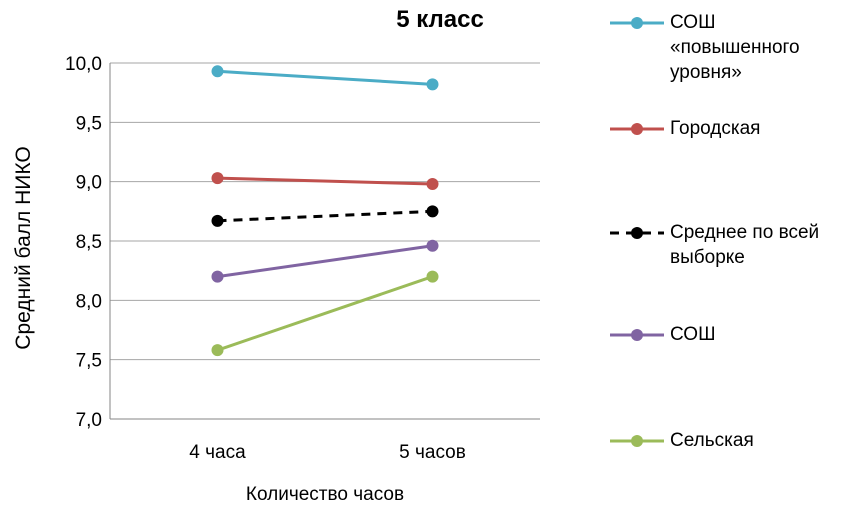 This screenshot has width=850, height=510. Describe the element at coordinates (715, 128) in the screenshot. I see `legend-label-1: Городская` at that location.